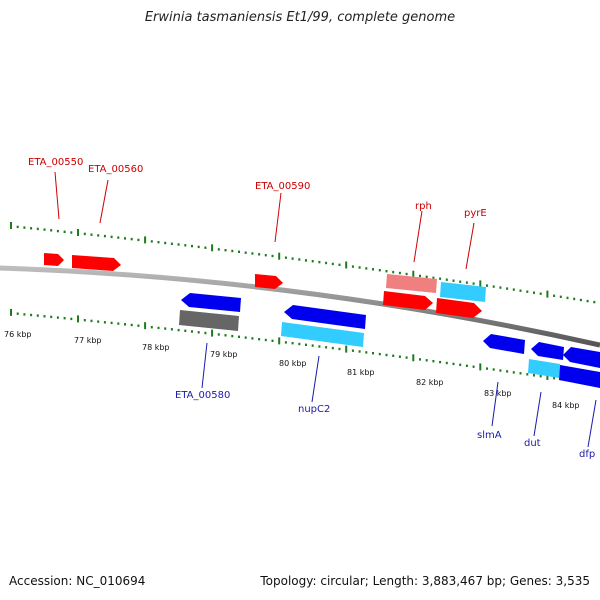 This screenshot has width=600, height=600. Describe the element at coordinates (495, 404) in the screenshot. I see `leader-slmA` at that location.